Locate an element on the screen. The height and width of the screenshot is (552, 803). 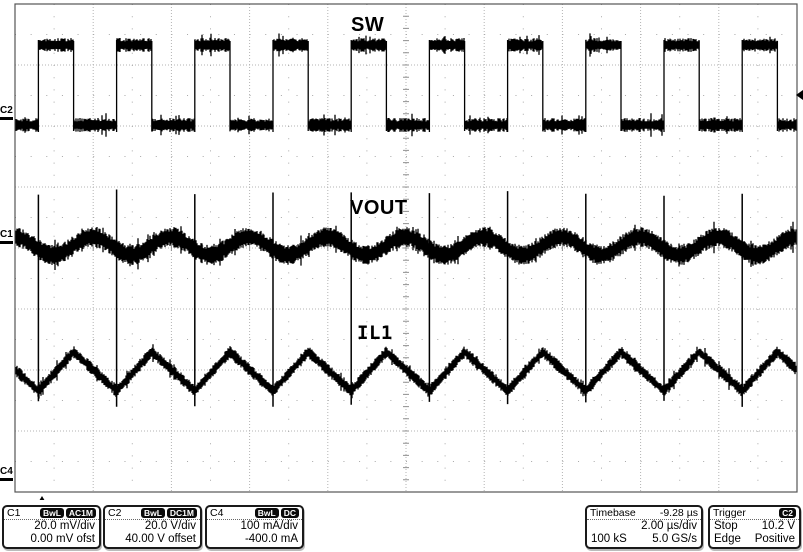
channel-box-c4: C4 BwL DC 100 mA/div -400.0 mA is located at coordinates (254, 527).